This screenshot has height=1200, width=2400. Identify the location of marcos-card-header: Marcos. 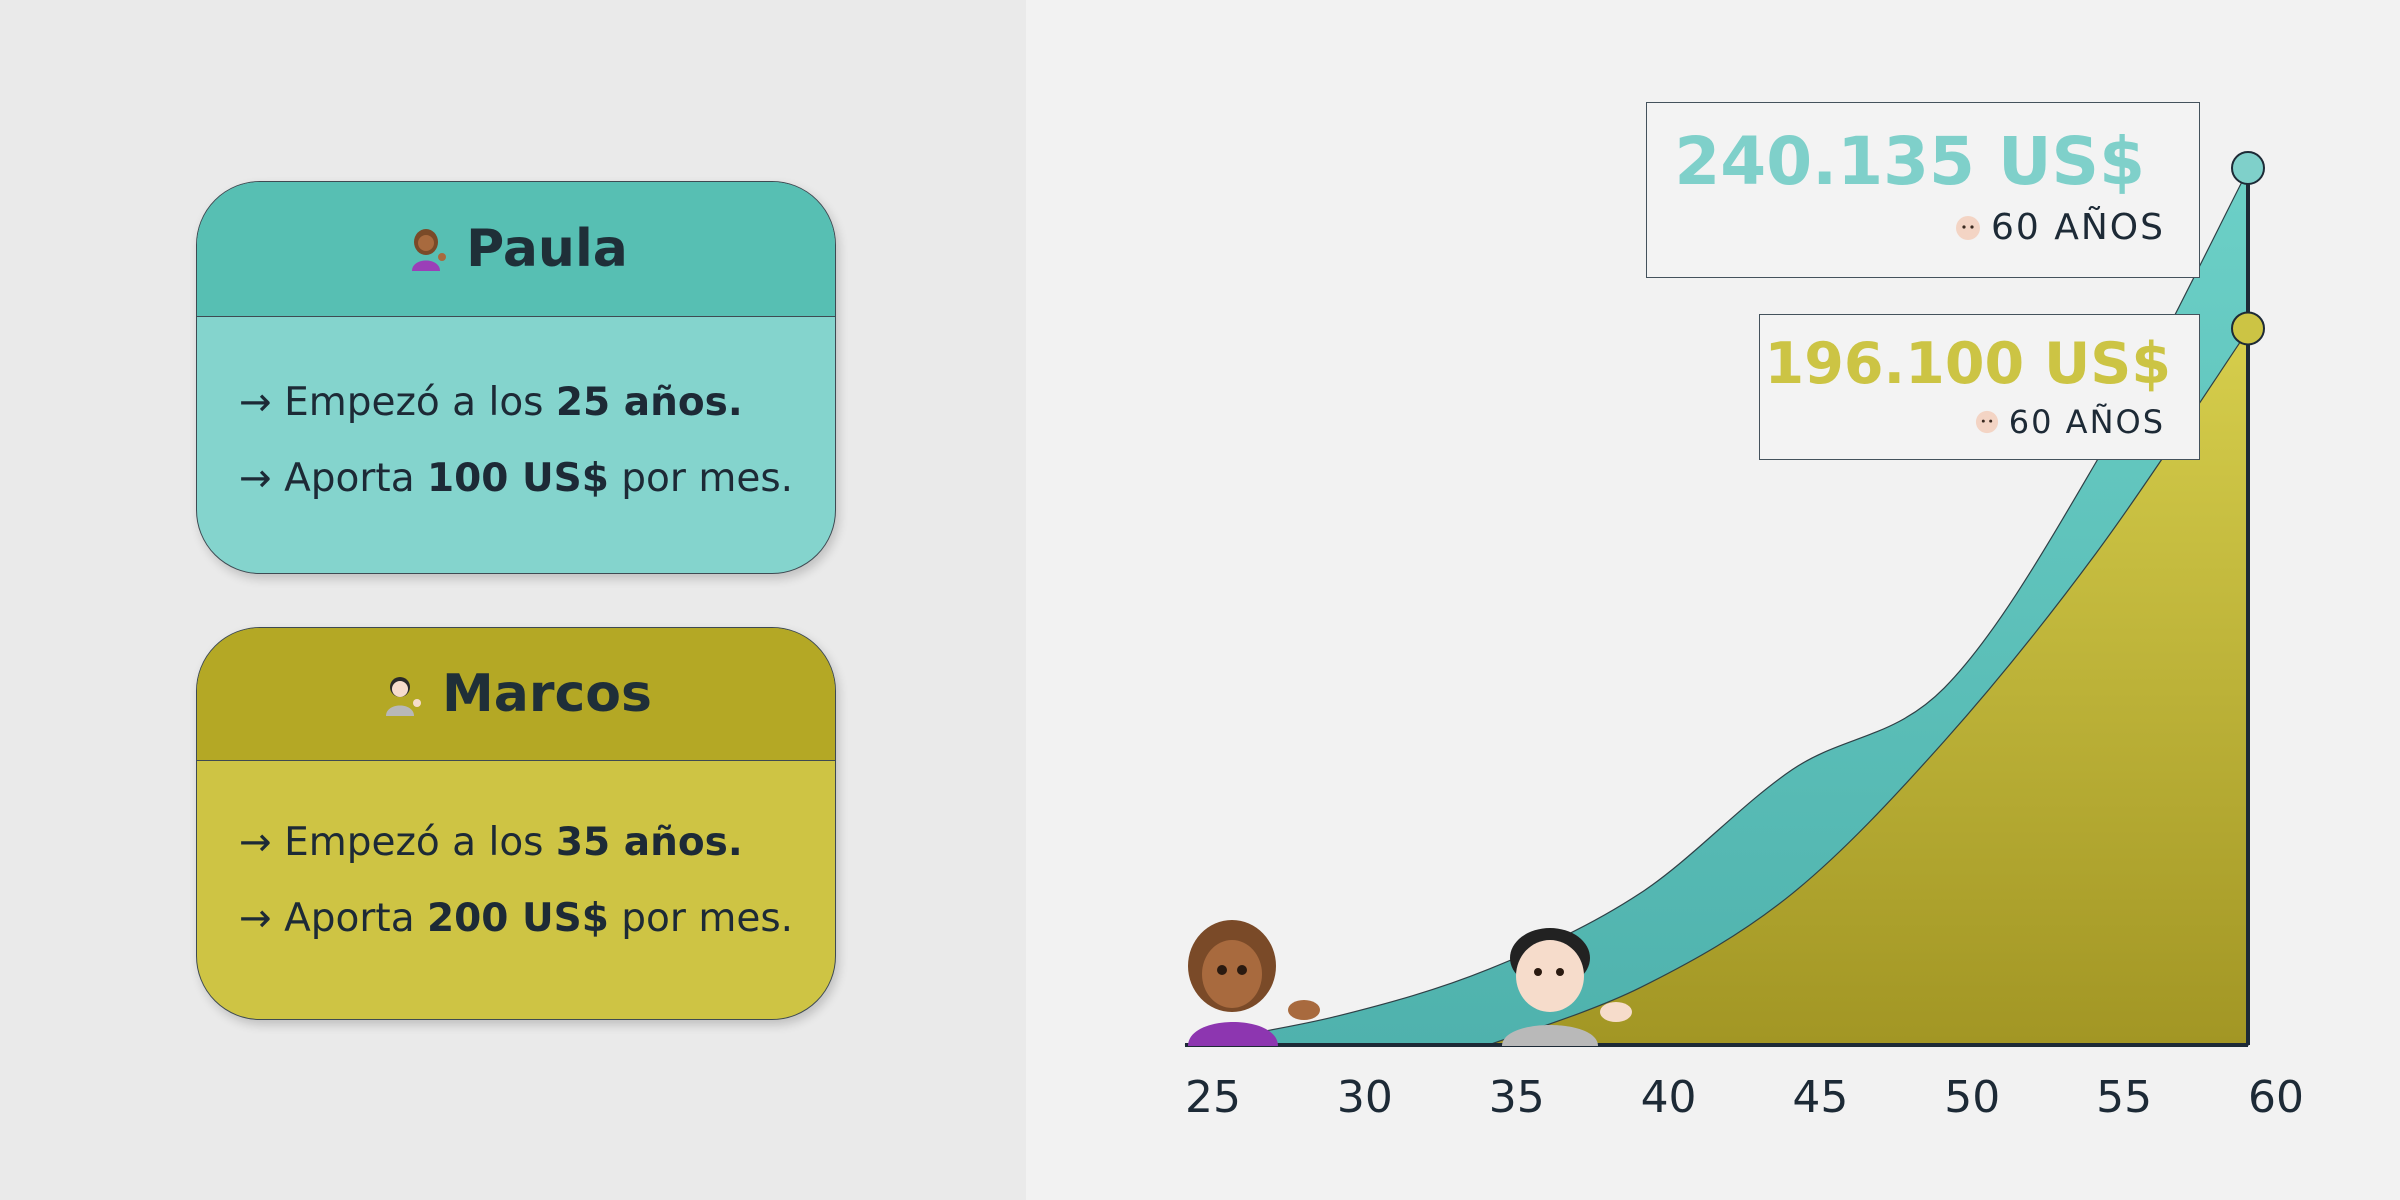
(516, 694).